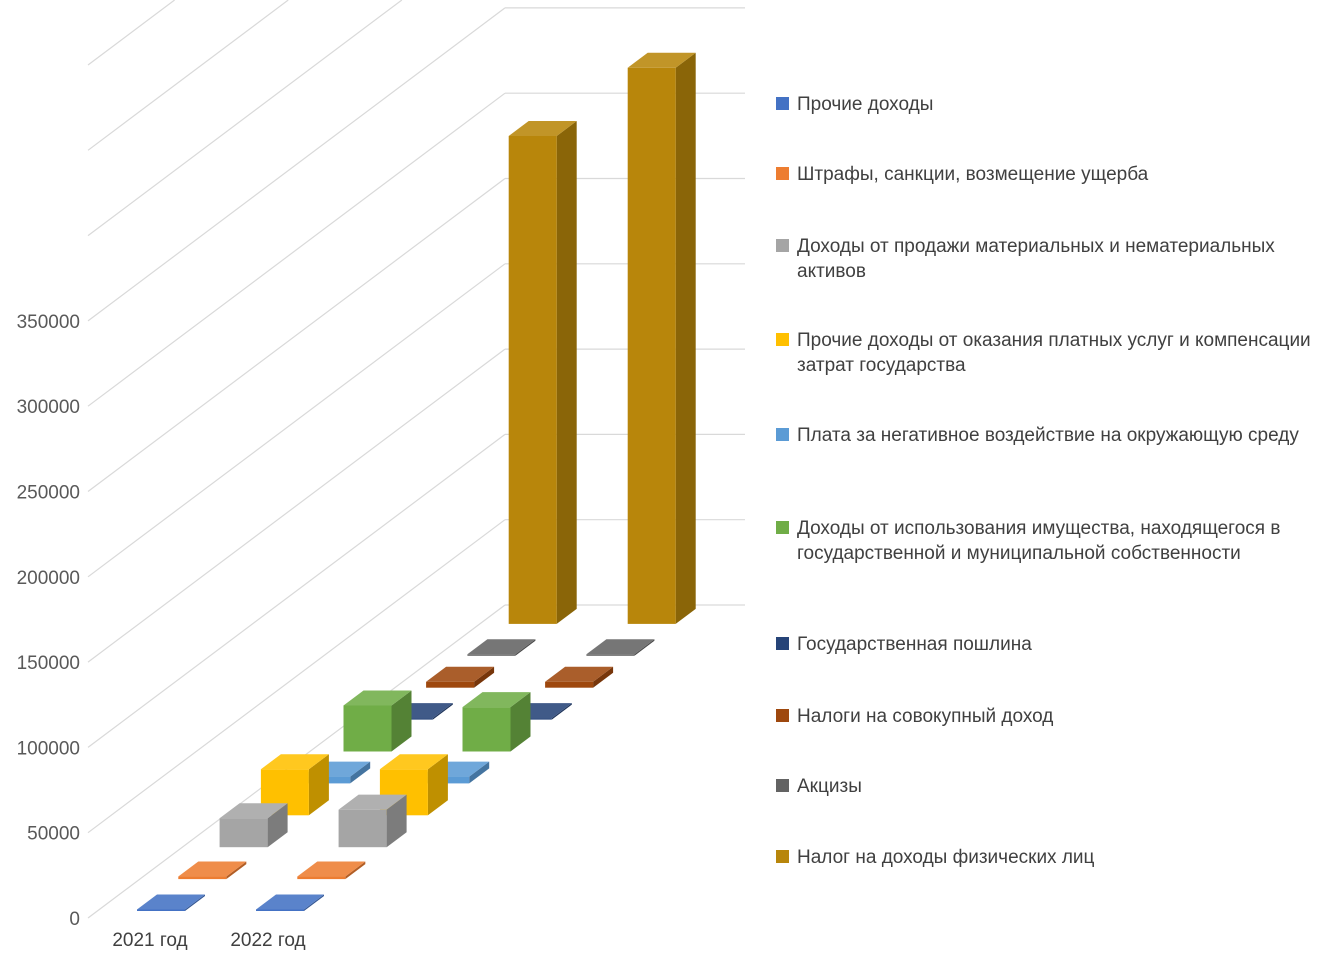  Describe the element at coordinates (208, 940) in the screenshot. I see `x-axis-categories: 2021 год 2022 год` at that location.